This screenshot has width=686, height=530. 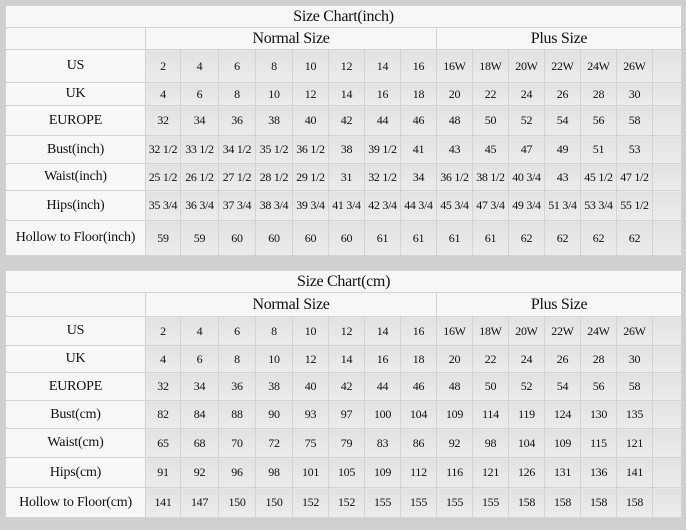 I want to click on size-cell: 141, so click(x=634, y=472).